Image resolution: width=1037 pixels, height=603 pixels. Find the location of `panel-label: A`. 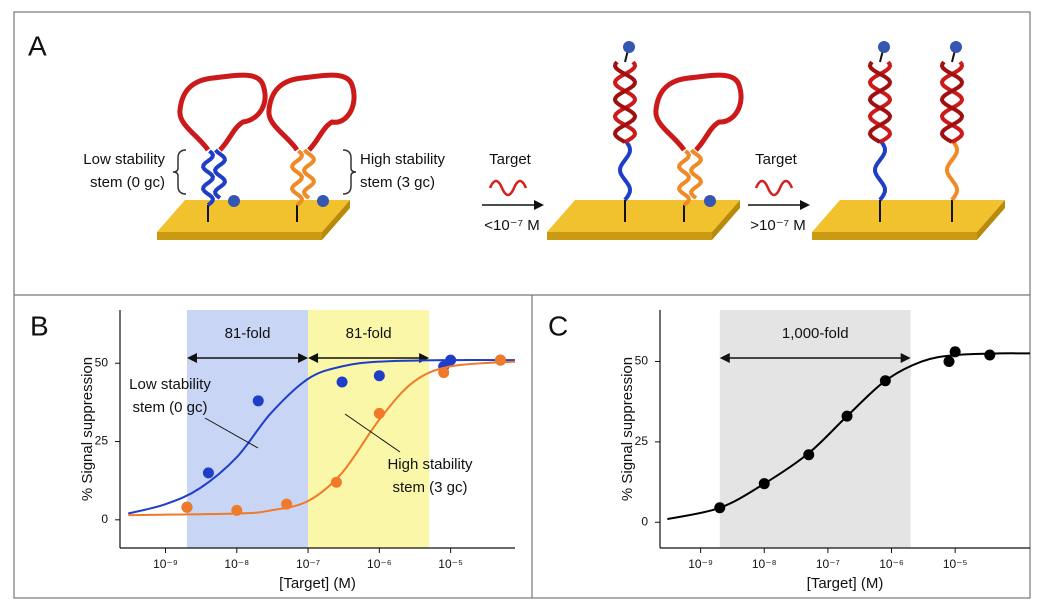

panel-label: A is located at coordinates (37, 45).